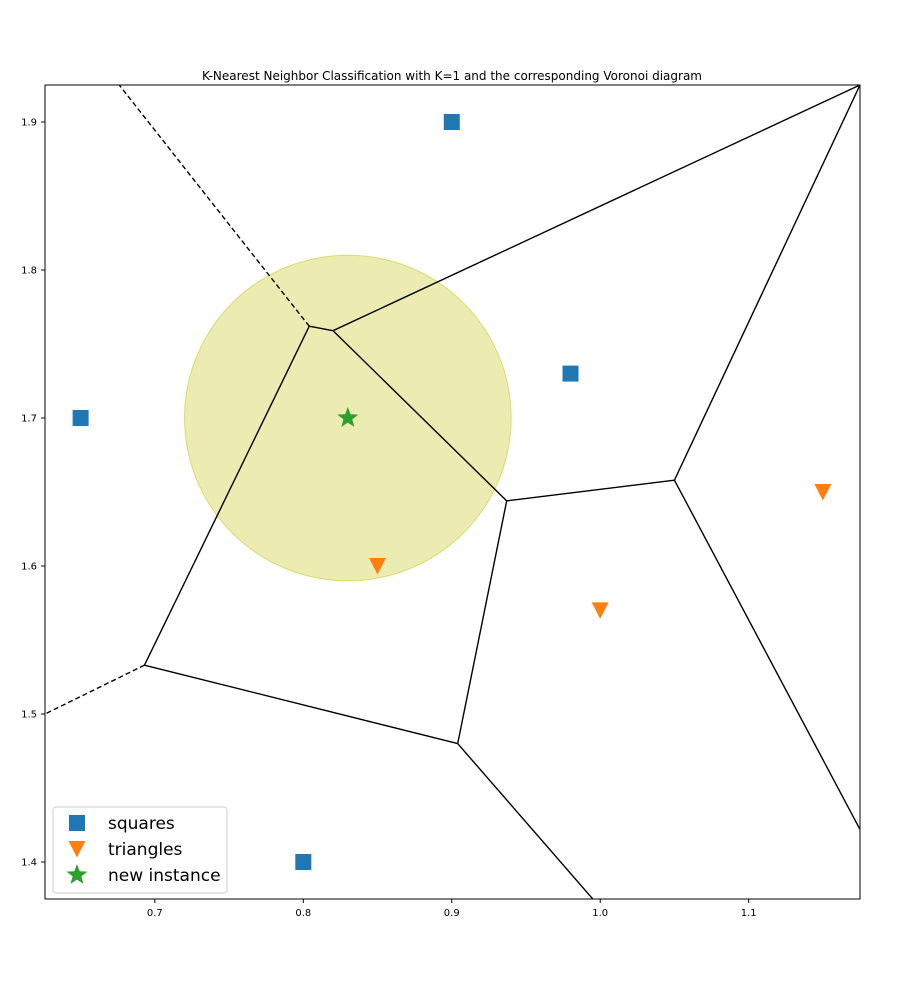 This screenshot has width=904, height=986. I want to click on y-tick-label-4: 1.8, so click(29, 271).